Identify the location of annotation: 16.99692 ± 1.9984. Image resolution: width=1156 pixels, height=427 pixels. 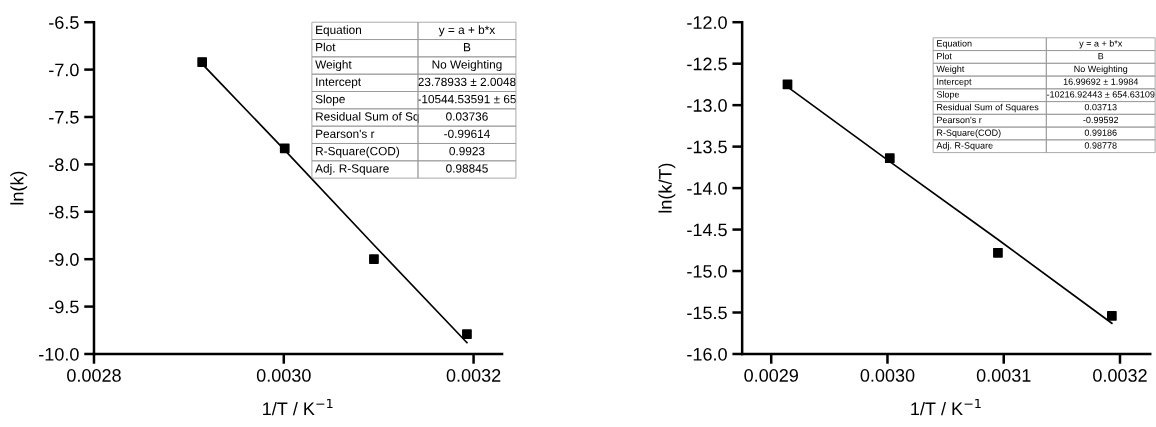
(1101, 81).